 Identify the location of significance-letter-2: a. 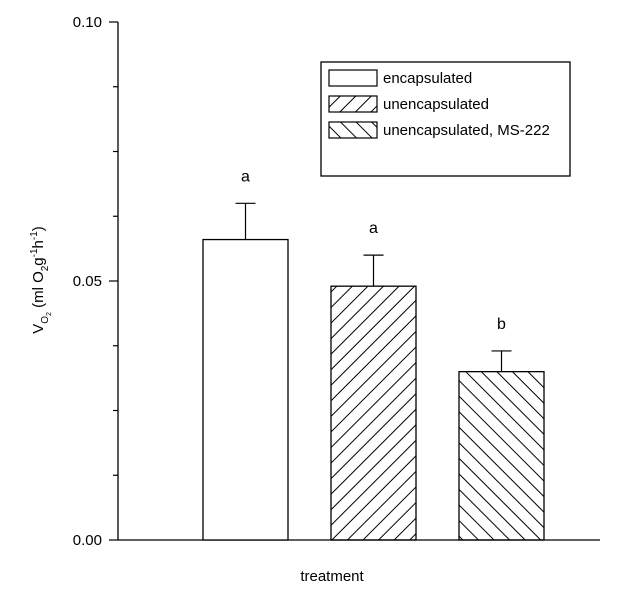
(373, 228).